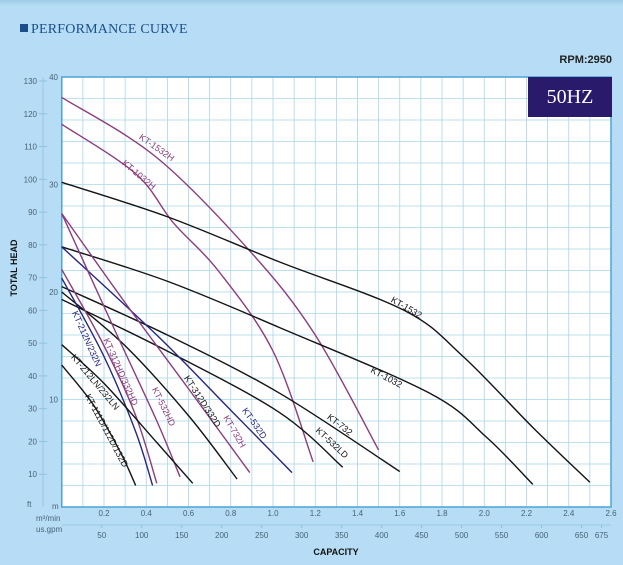 This screenshot has width=623, height=565. What do you see at coordinates (48, 518) in the screenshot?
I see `x-unit-label: m³/min` at bounding box center [48, 518].